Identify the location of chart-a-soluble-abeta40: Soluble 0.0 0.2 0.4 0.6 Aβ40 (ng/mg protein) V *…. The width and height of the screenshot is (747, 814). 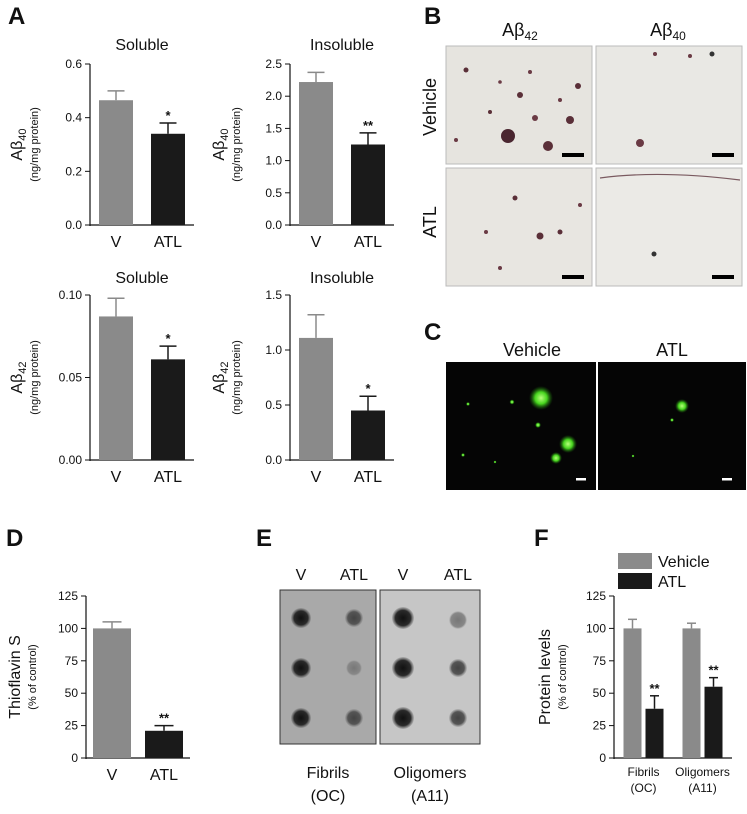
(101, 144).